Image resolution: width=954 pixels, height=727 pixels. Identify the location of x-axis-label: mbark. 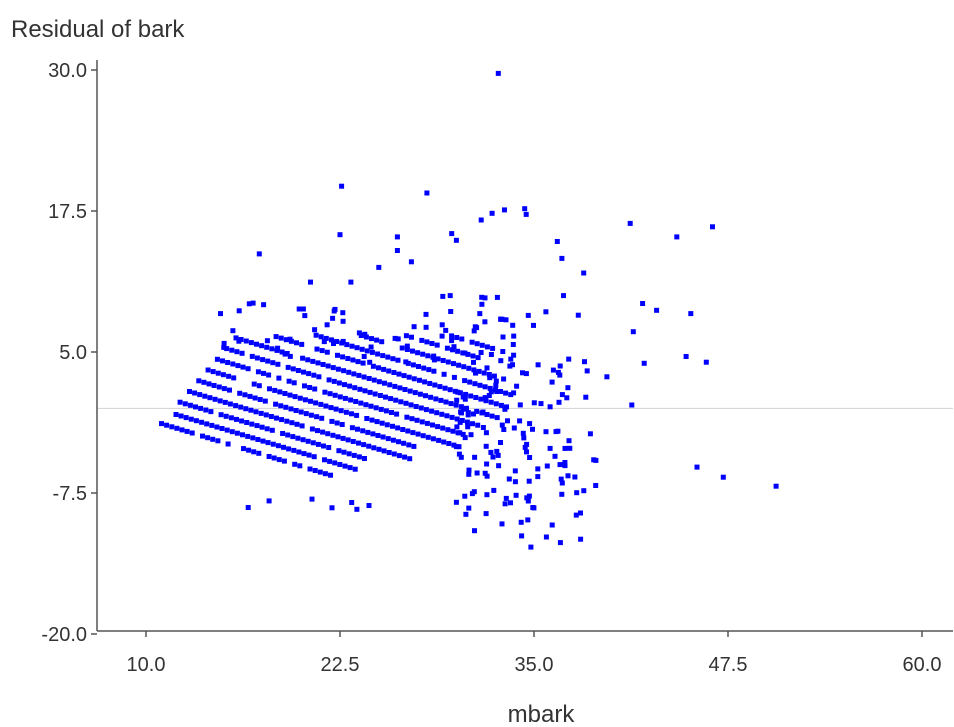
(542, 714).